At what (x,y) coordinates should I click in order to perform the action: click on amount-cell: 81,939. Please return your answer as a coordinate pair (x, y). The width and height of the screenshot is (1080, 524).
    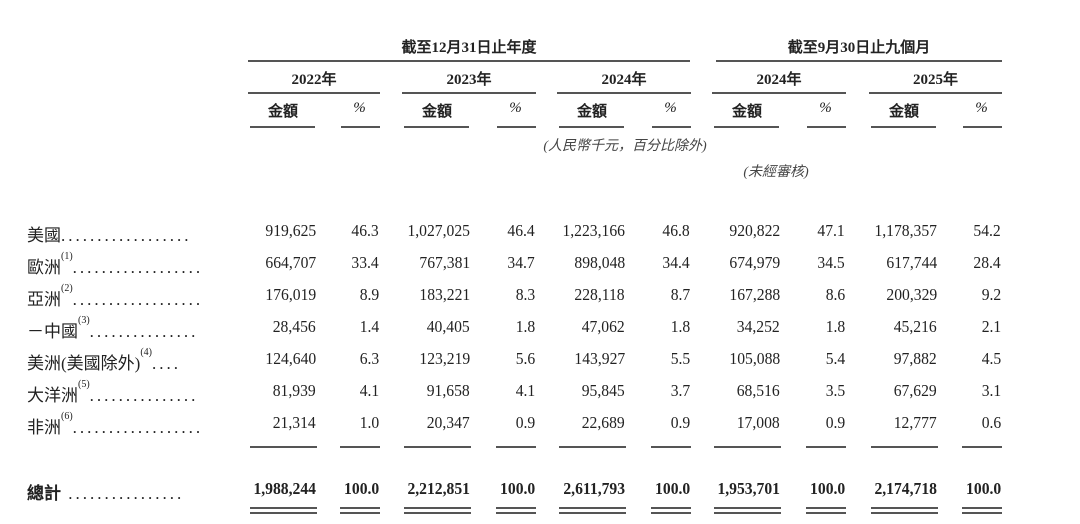
    Looking at the image, I should click on (294, 390).